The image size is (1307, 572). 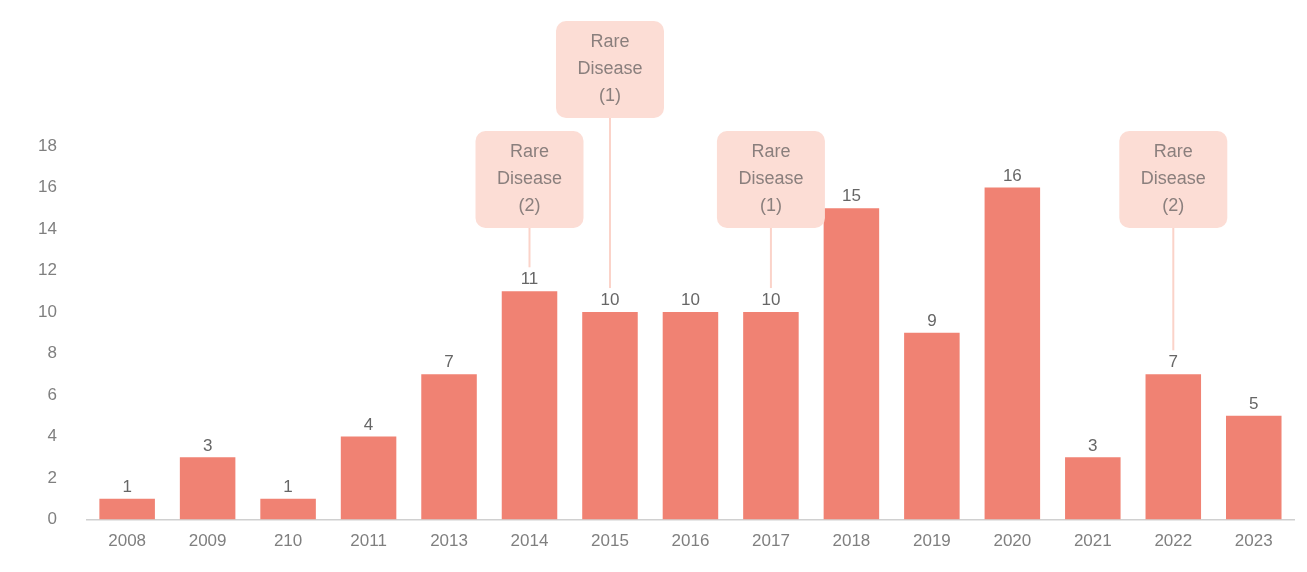 What do you see at coordinates (368, 424) in the screenshot?
I see `data-label: 4` at bounding box center [368, 424].